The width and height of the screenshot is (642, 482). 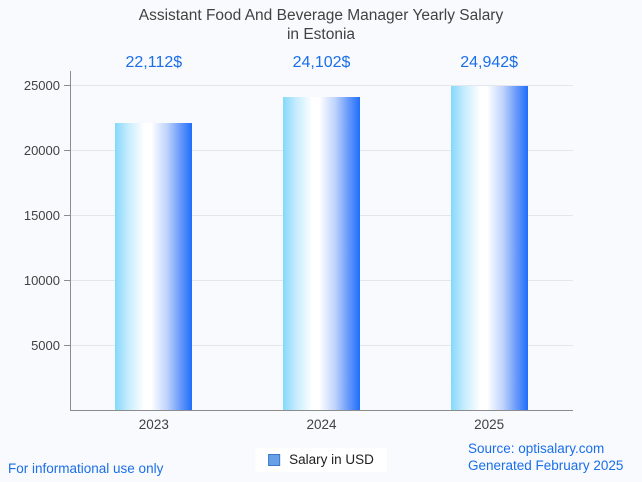 What do you see at coordinates (536, 448) in the screenshot?
I see `source-line: Source: optisalary.com` at bounding box center [536, 448].